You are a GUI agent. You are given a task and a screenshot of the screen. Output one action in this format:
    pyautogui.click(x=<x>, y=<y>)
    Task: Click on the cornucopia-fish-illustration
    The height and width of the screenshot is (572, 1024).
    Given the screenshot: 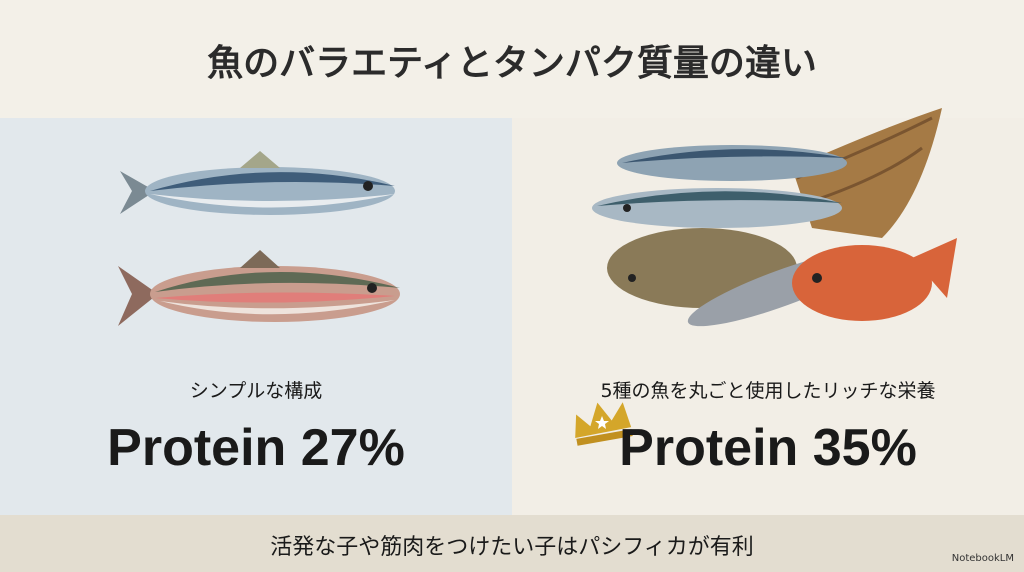 What is the action you would take?
    pyautogui.click(x=774, y=217)
    